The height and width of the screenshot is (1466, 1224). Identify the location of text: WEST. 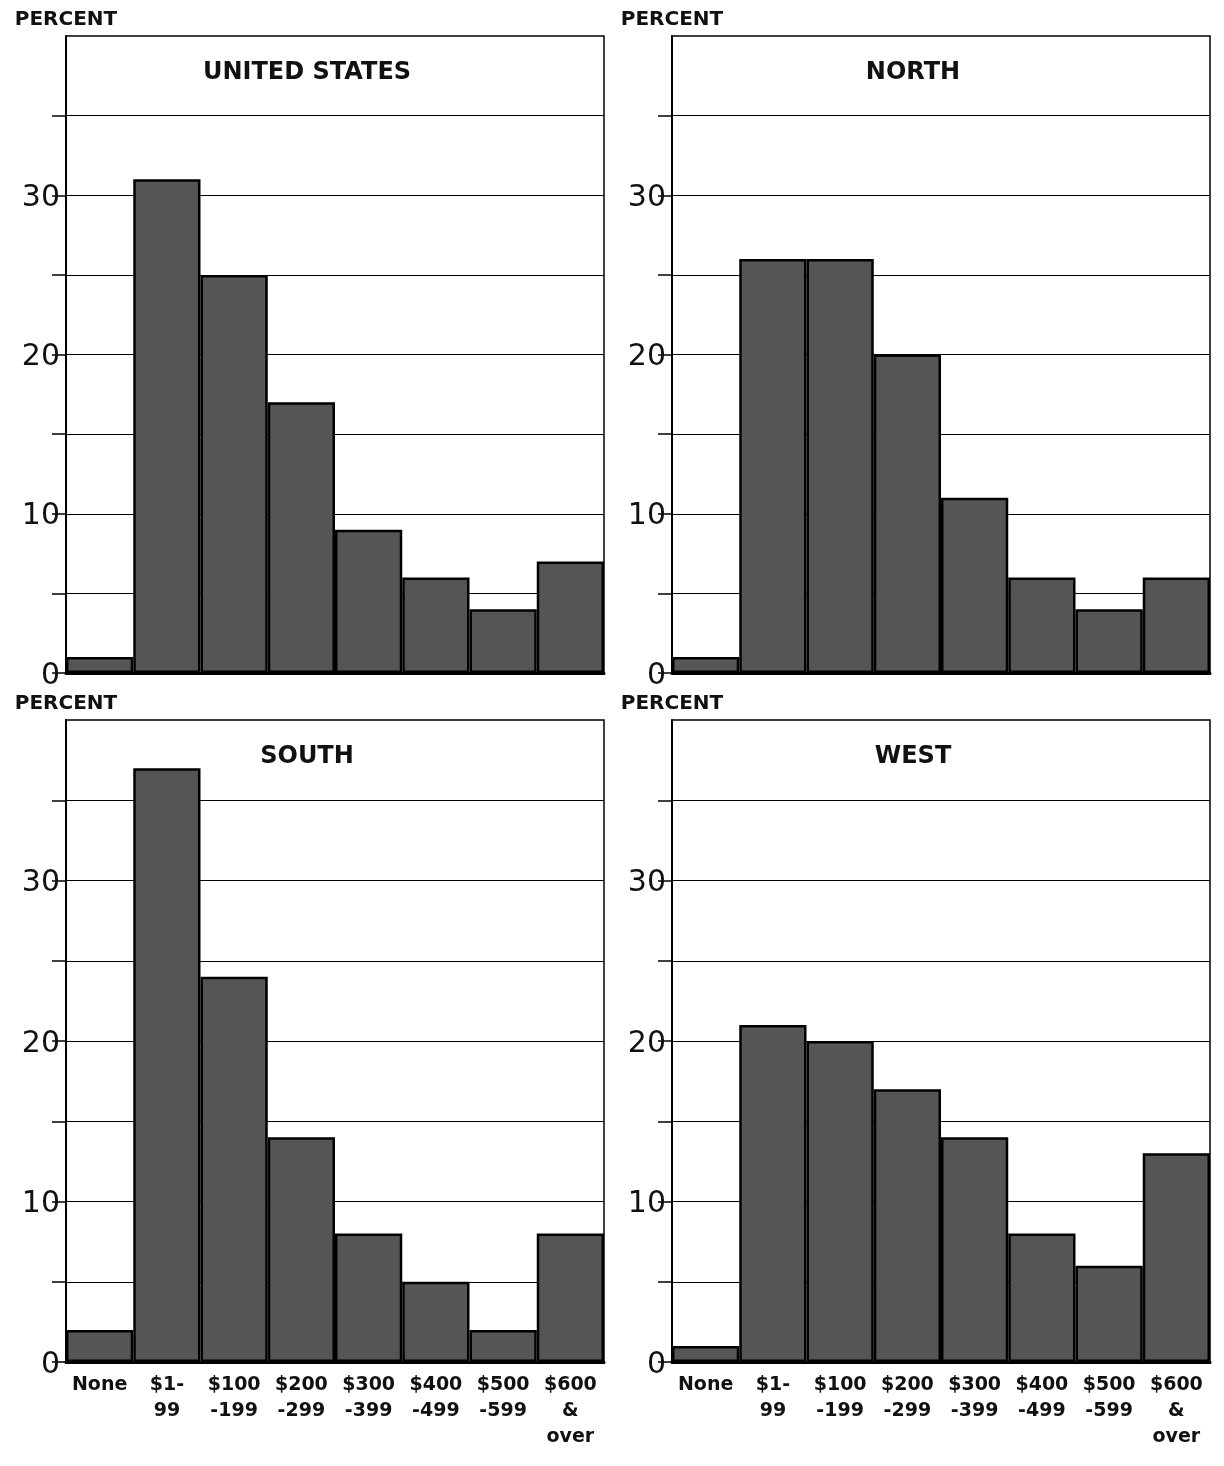
(913, 755).